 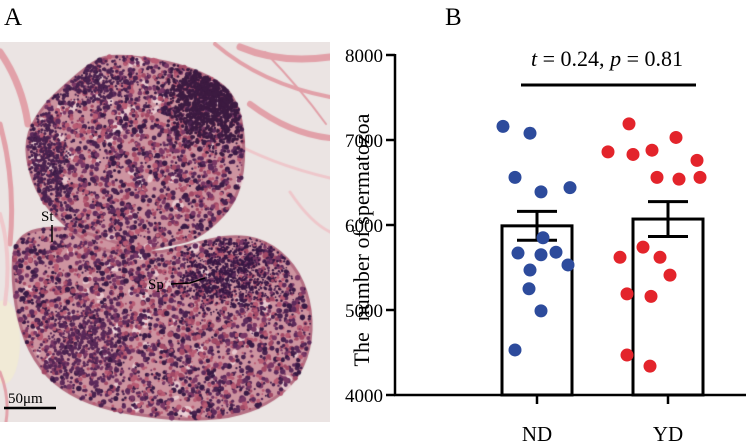 I want to click on x-tick-label-nd: ND, so click(x=537, y=433).